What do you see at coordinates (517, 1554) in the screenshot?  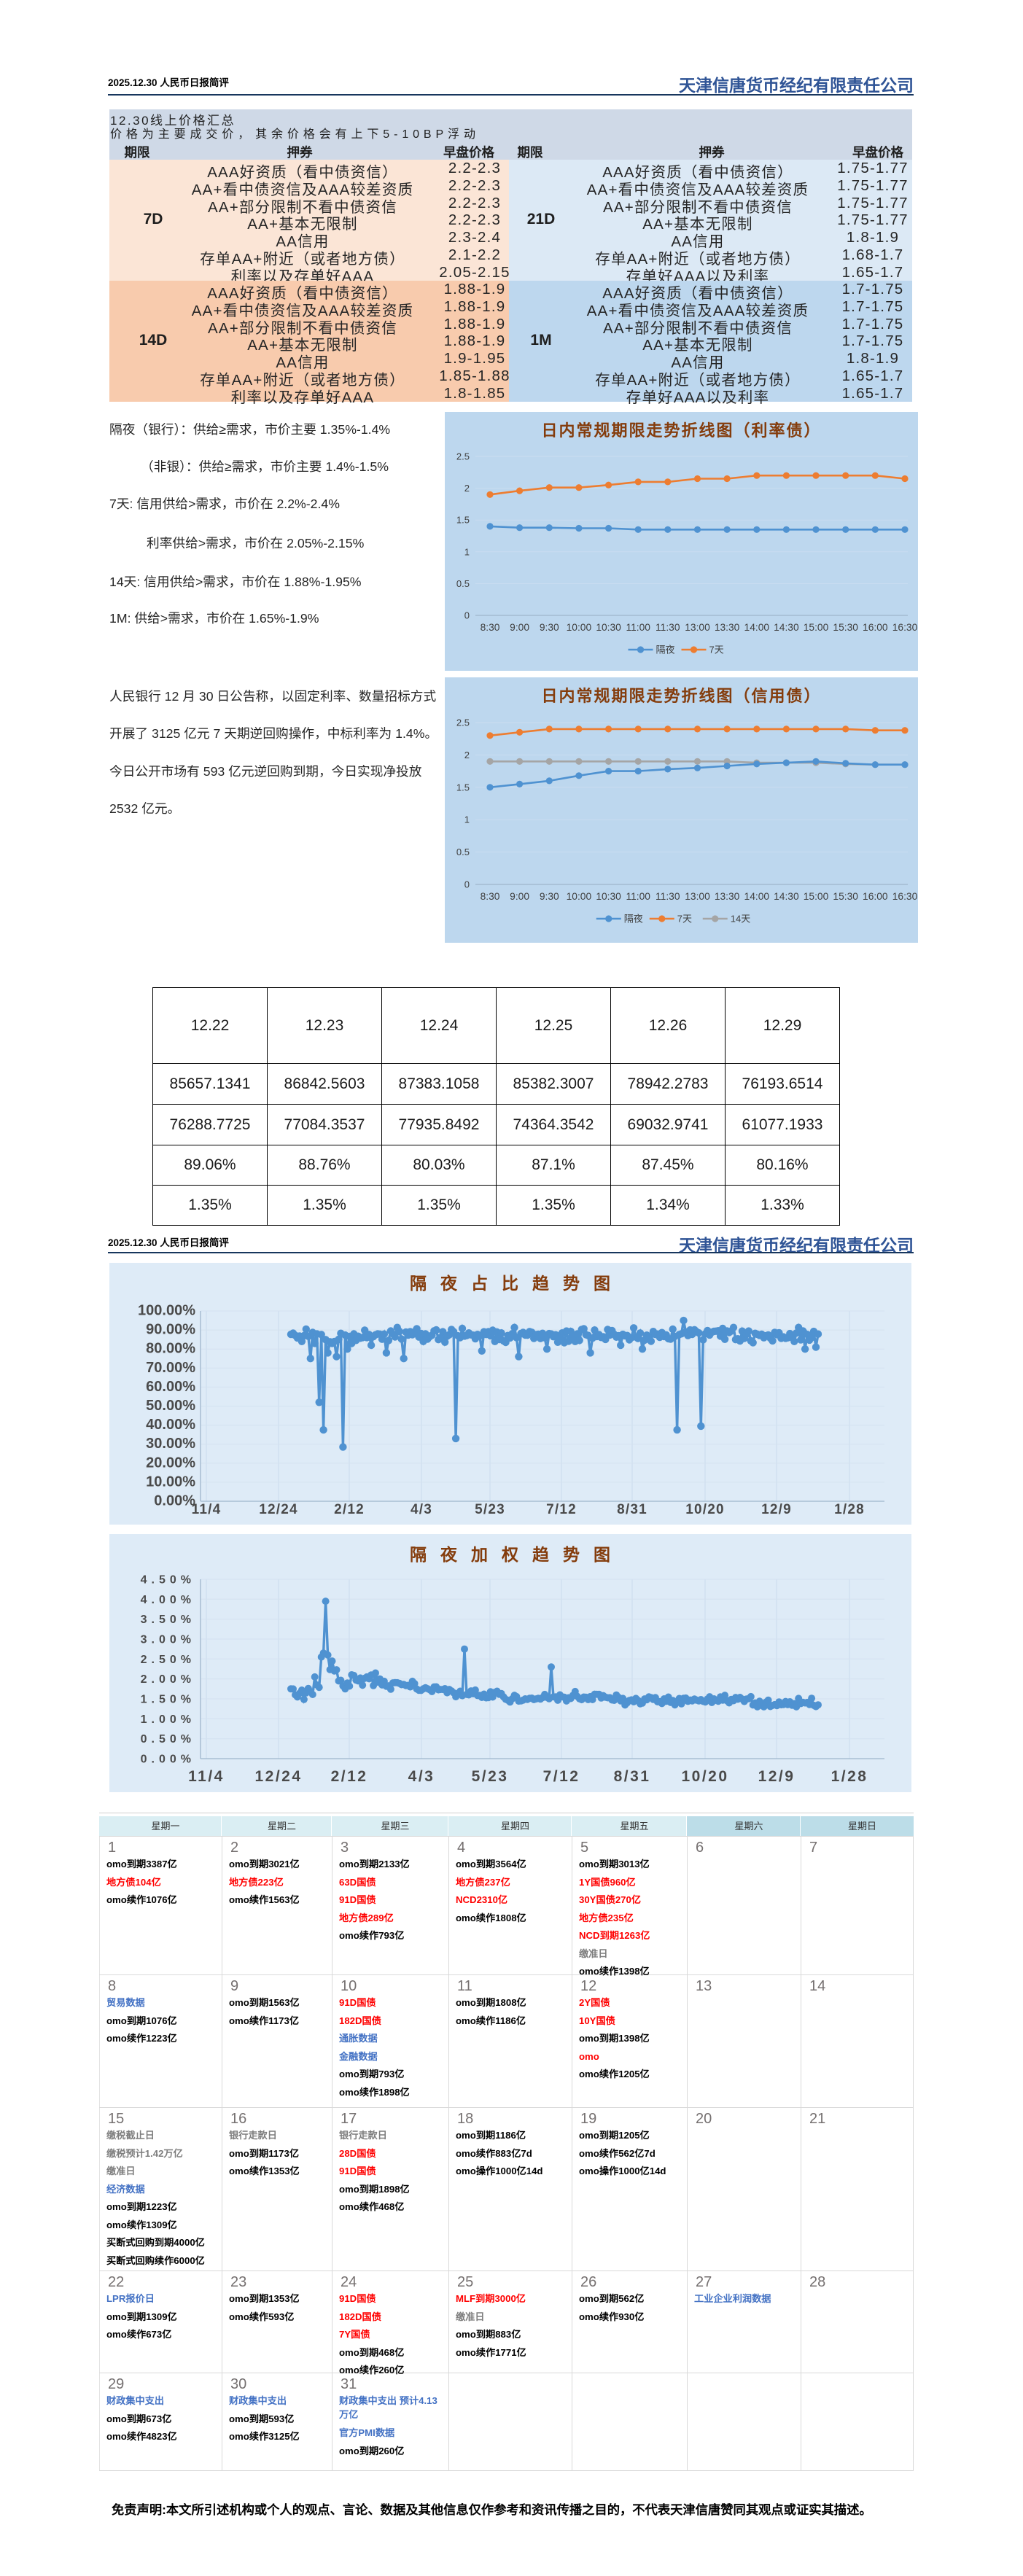 I see `svg-text: 隔夜加权趋势图` at bounding box center [517, 1554].